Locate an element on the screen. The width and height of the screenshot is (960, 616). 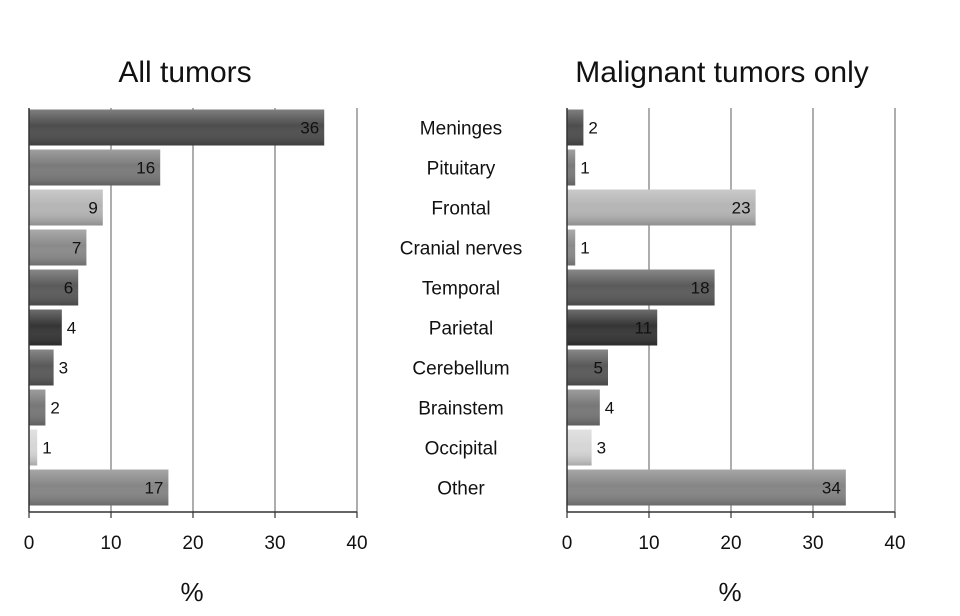
data-label: 6 is located at coordinates (68, 288).